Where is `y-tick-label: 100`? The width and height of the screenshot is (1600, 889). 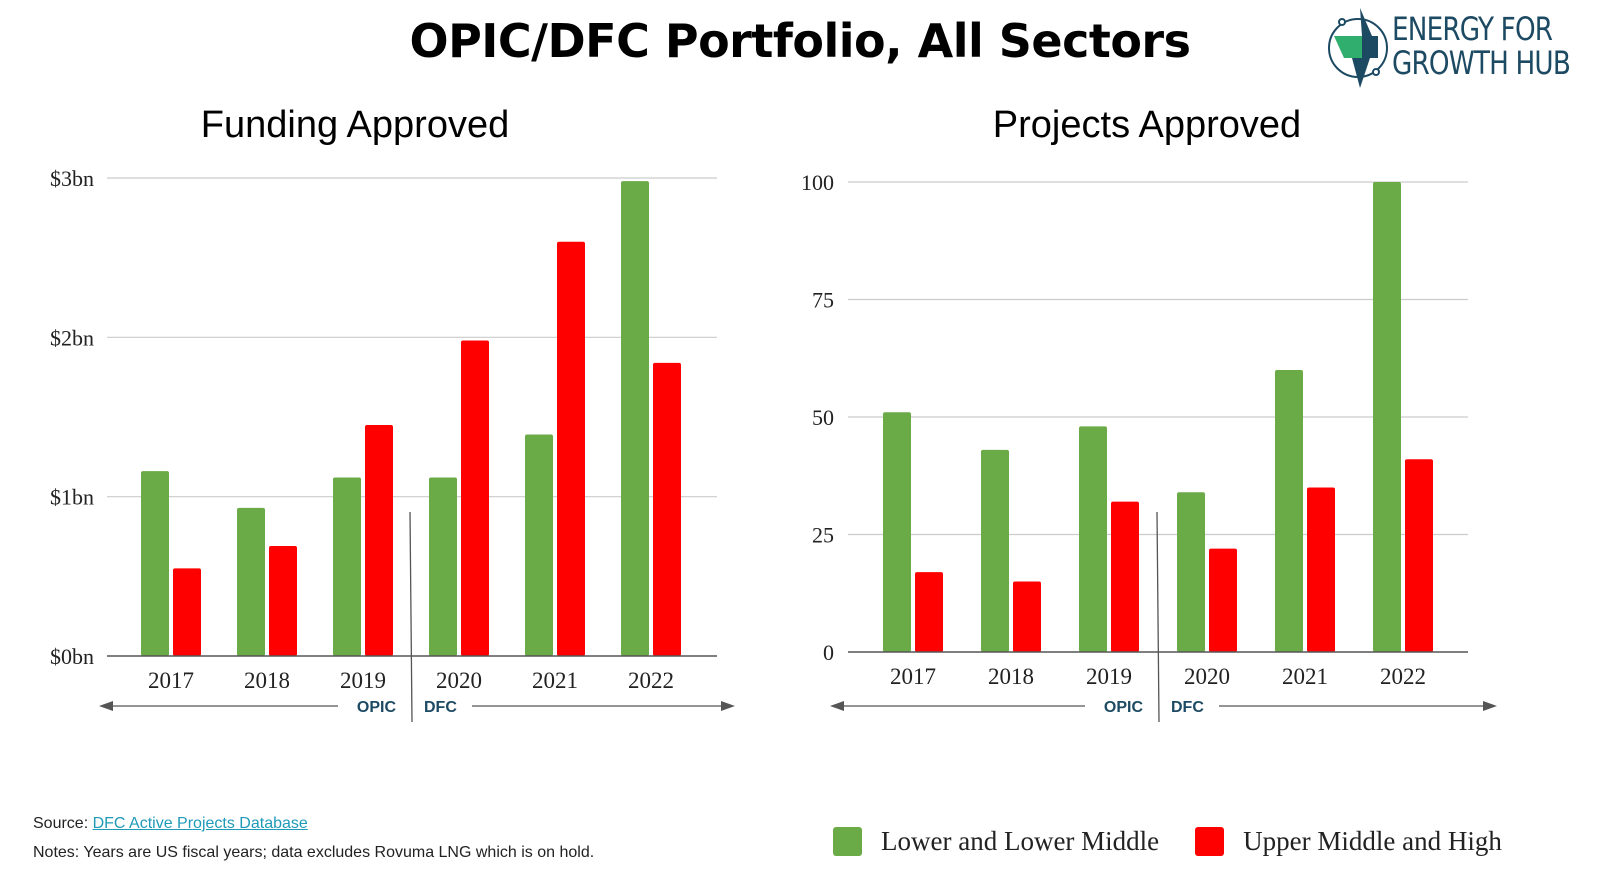 y-tick-label: 100 is located at coordinates (817, 182).